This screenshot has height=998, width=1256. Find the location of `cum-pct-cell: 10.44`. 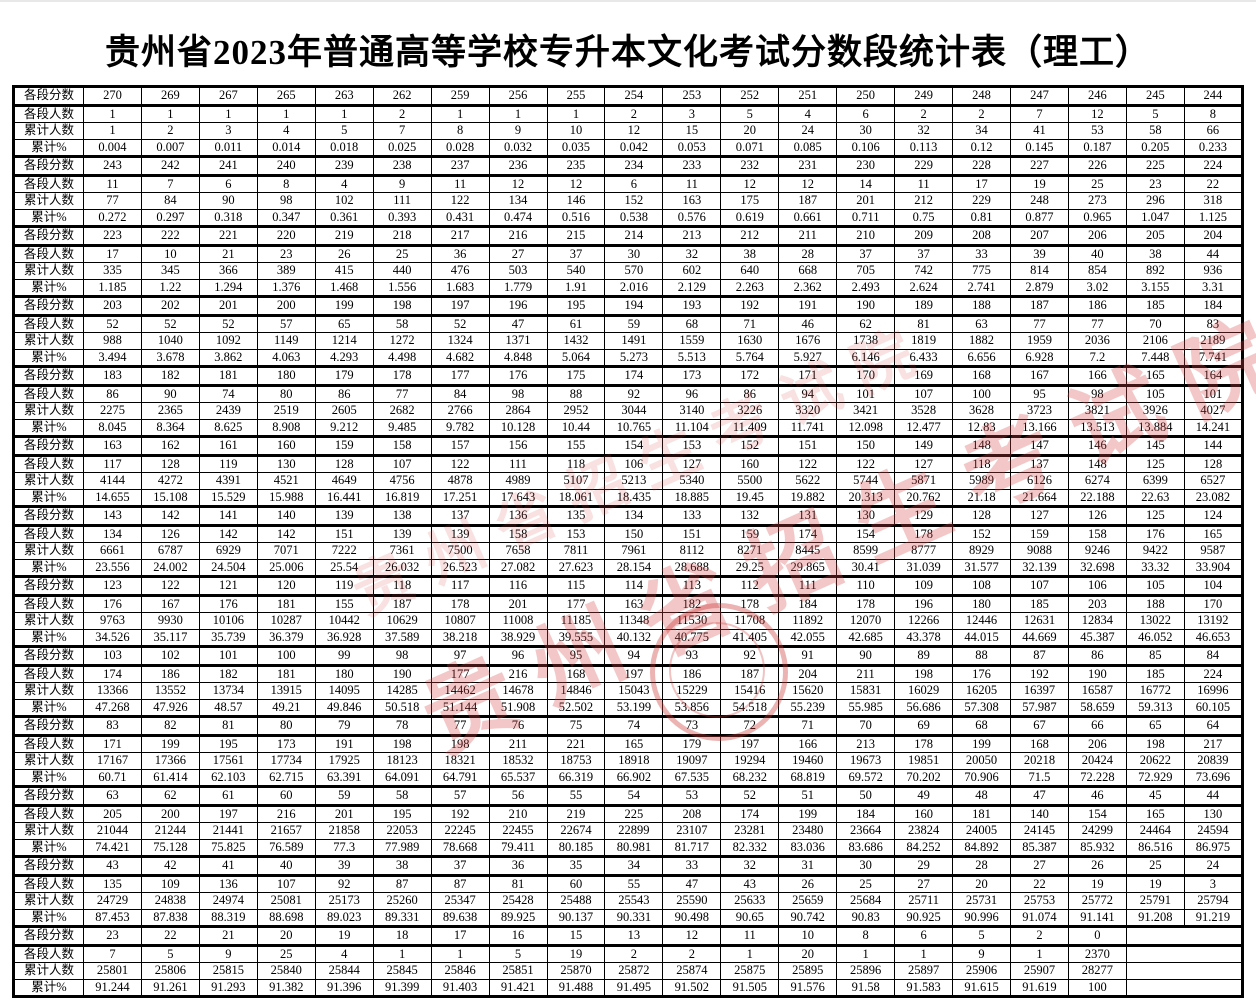

cum-pct-cell: 10.44 is located at coordinates (576, 427).